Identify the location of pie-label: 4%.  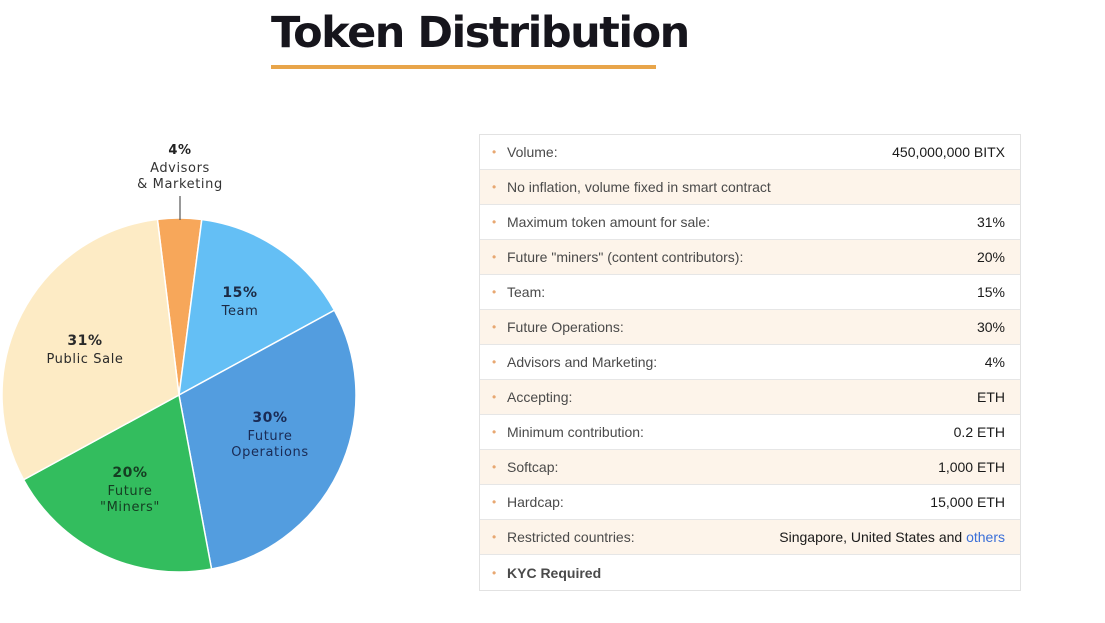
(179, 150).